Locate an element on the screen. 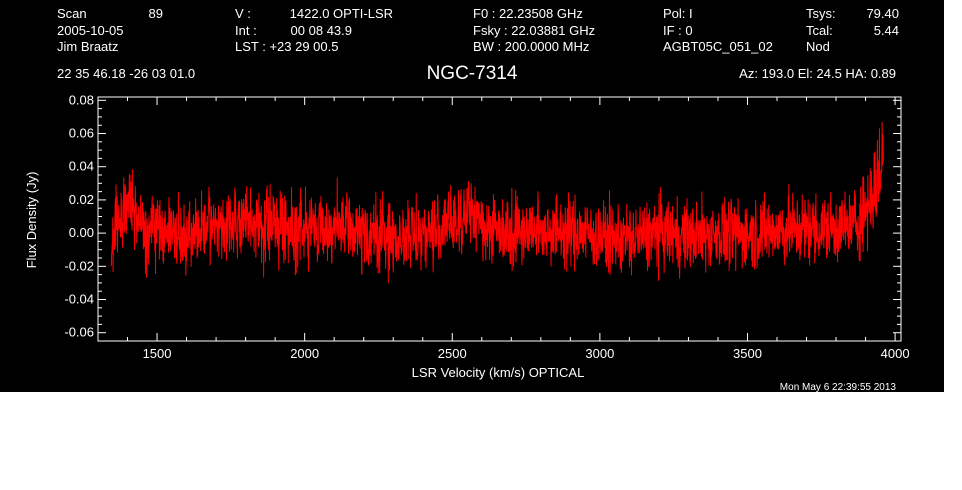 The width and height of the screenshot is (962, 490). rest-frequency: F0 : 22.23508 GHz is located at coordinates (528, 13).